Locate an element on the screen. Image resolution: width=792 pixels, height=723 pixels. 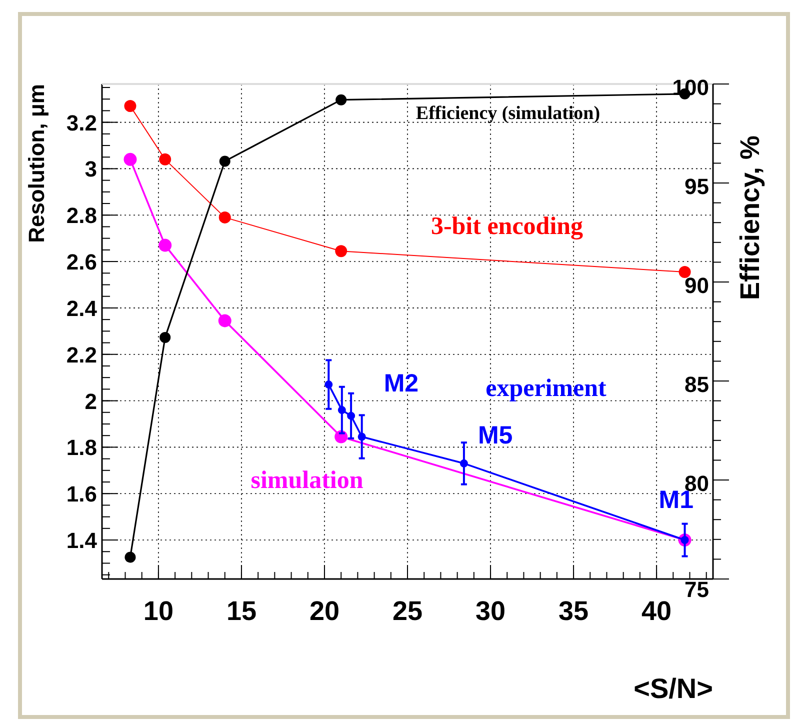
x-tick-label: 15 is located at coordinates (241, 611).